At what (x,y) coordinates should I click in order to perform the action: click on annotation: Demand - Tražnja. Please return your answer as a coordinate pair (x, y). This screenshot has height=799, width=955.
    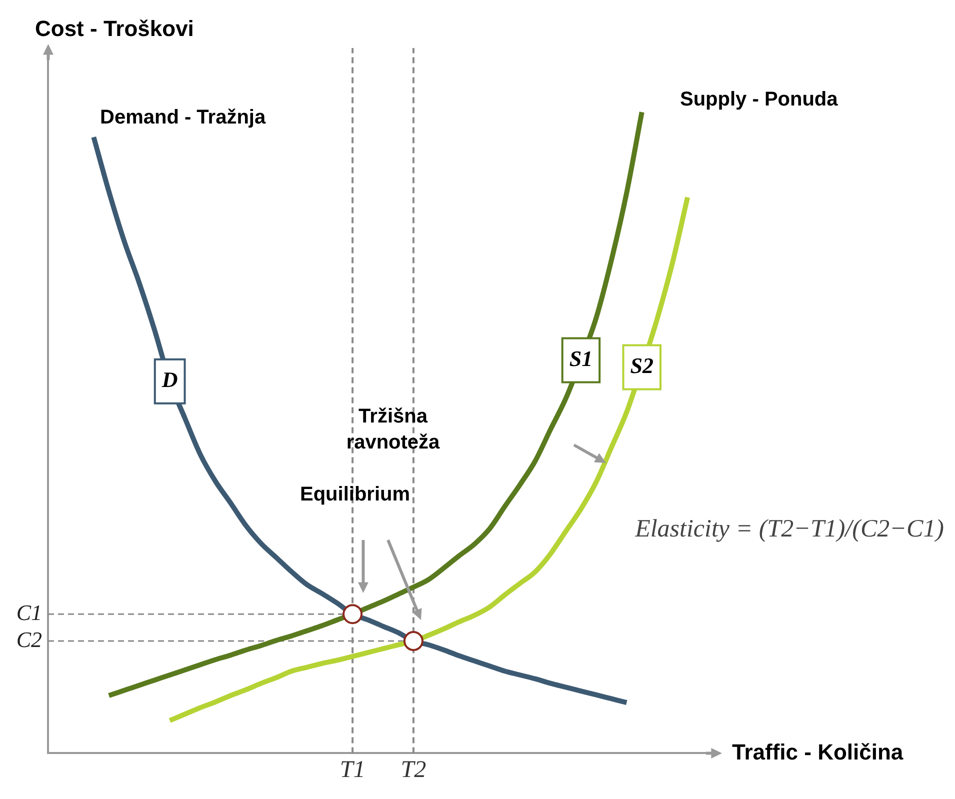
    Looking at the image, I should click on (183, 117).